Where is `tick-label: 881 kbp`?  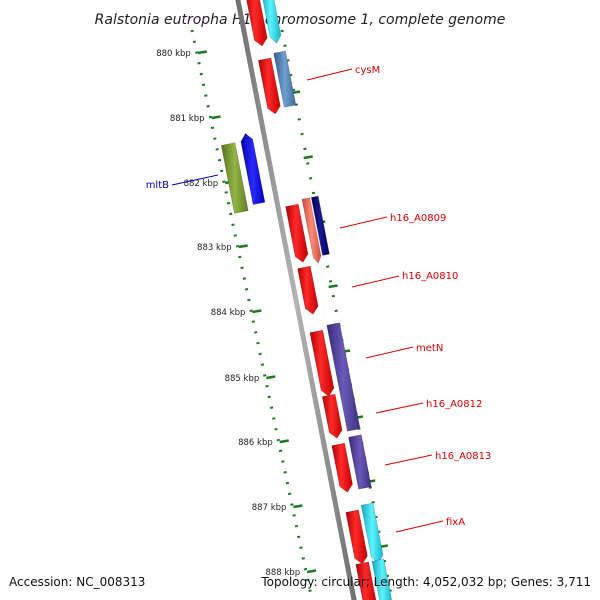 tick-label: 881 kbp is located at coordinates (187, 119).